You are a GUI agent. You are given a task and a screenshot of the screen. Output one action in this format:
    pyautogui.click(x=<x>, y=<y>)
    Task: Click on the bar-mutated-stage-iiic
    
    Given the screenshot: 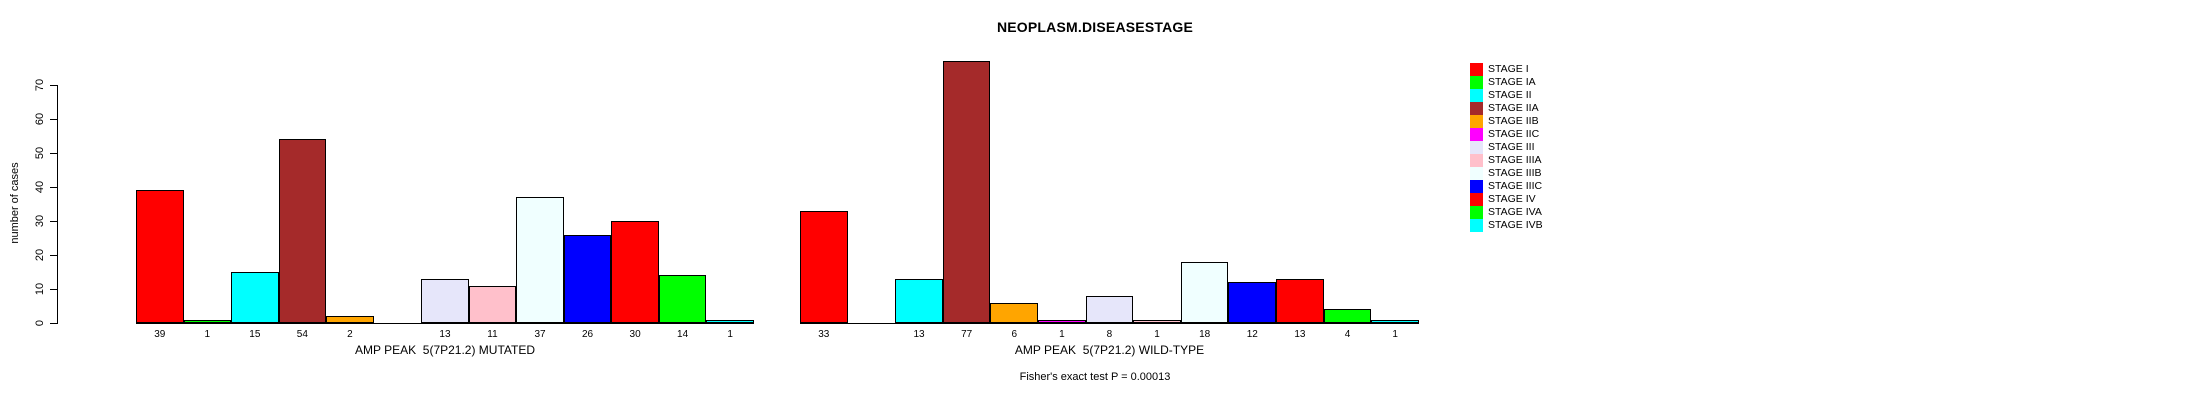 What is the action you would take?
    pyautogui.click(x=587, y=279)
    